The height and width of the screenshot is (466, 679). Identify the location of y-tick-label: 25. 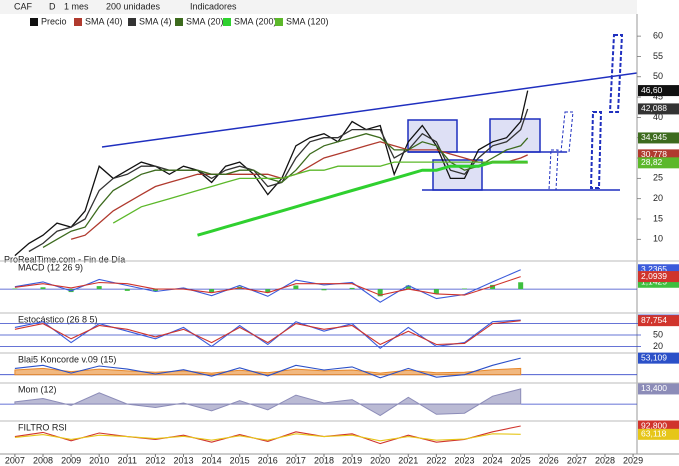
(658, 178).